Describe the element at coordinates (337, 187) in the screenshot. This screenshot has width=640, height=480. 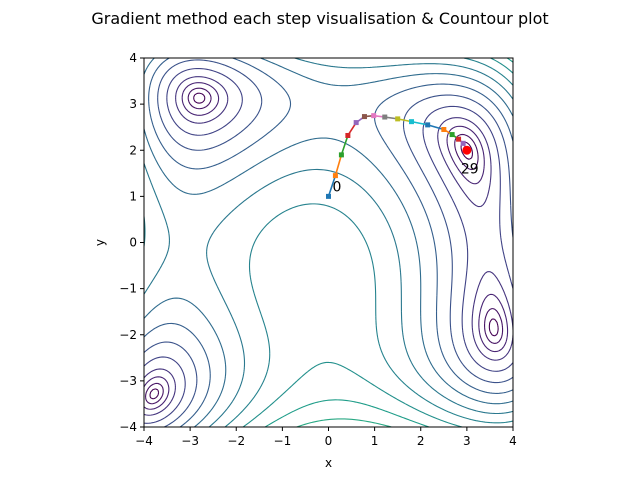
I see `start-step-label: 0` at that location.